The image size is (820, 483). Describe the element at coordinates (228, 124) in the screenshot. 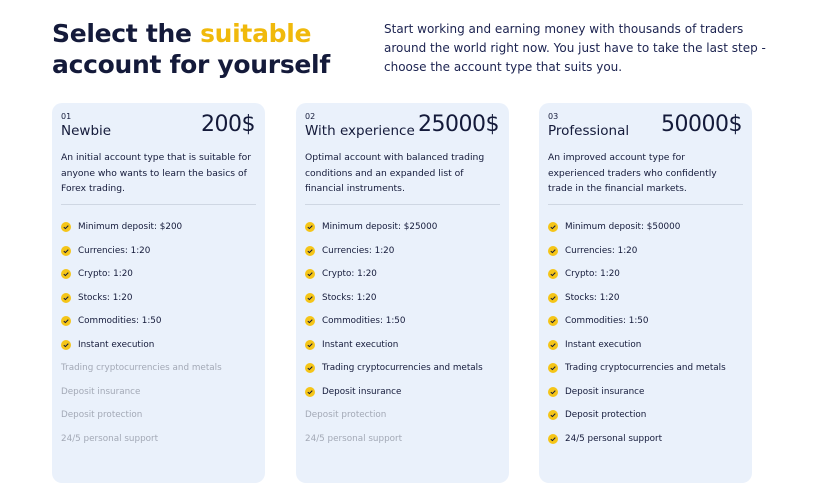

I see `card-price: 200$` at that location.